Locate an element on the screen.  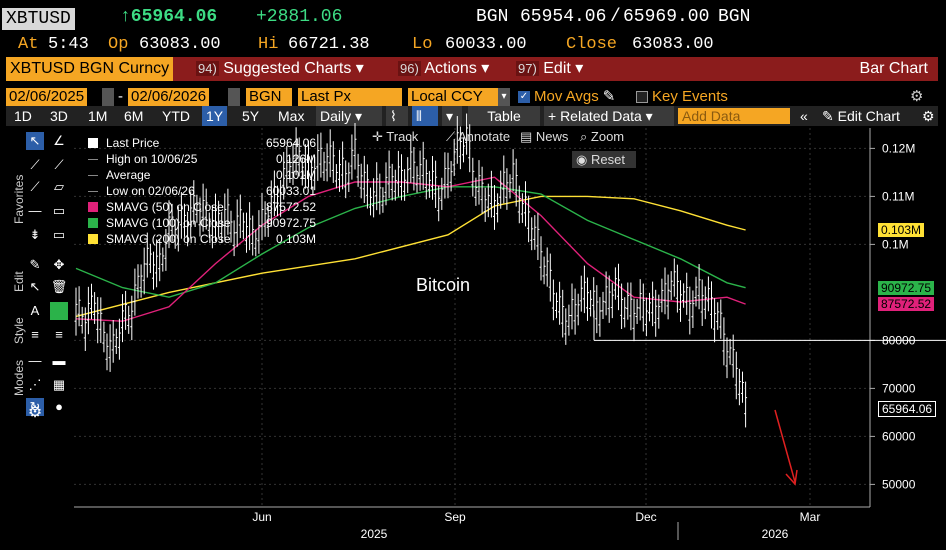
legend-row: SMAVG (100) on Close 90972.75 is located at coordinates (200, 223).